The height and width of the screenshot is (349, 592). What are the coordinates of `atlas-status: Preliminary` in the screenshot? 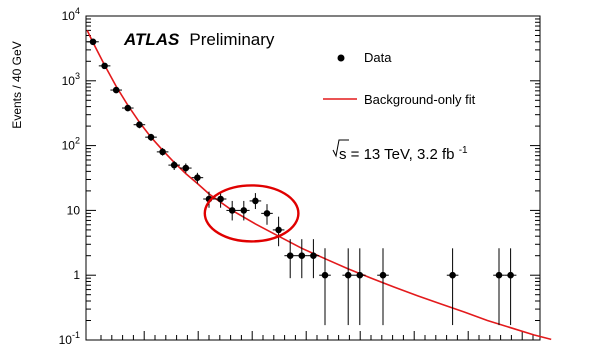 It's located at (232, 39).